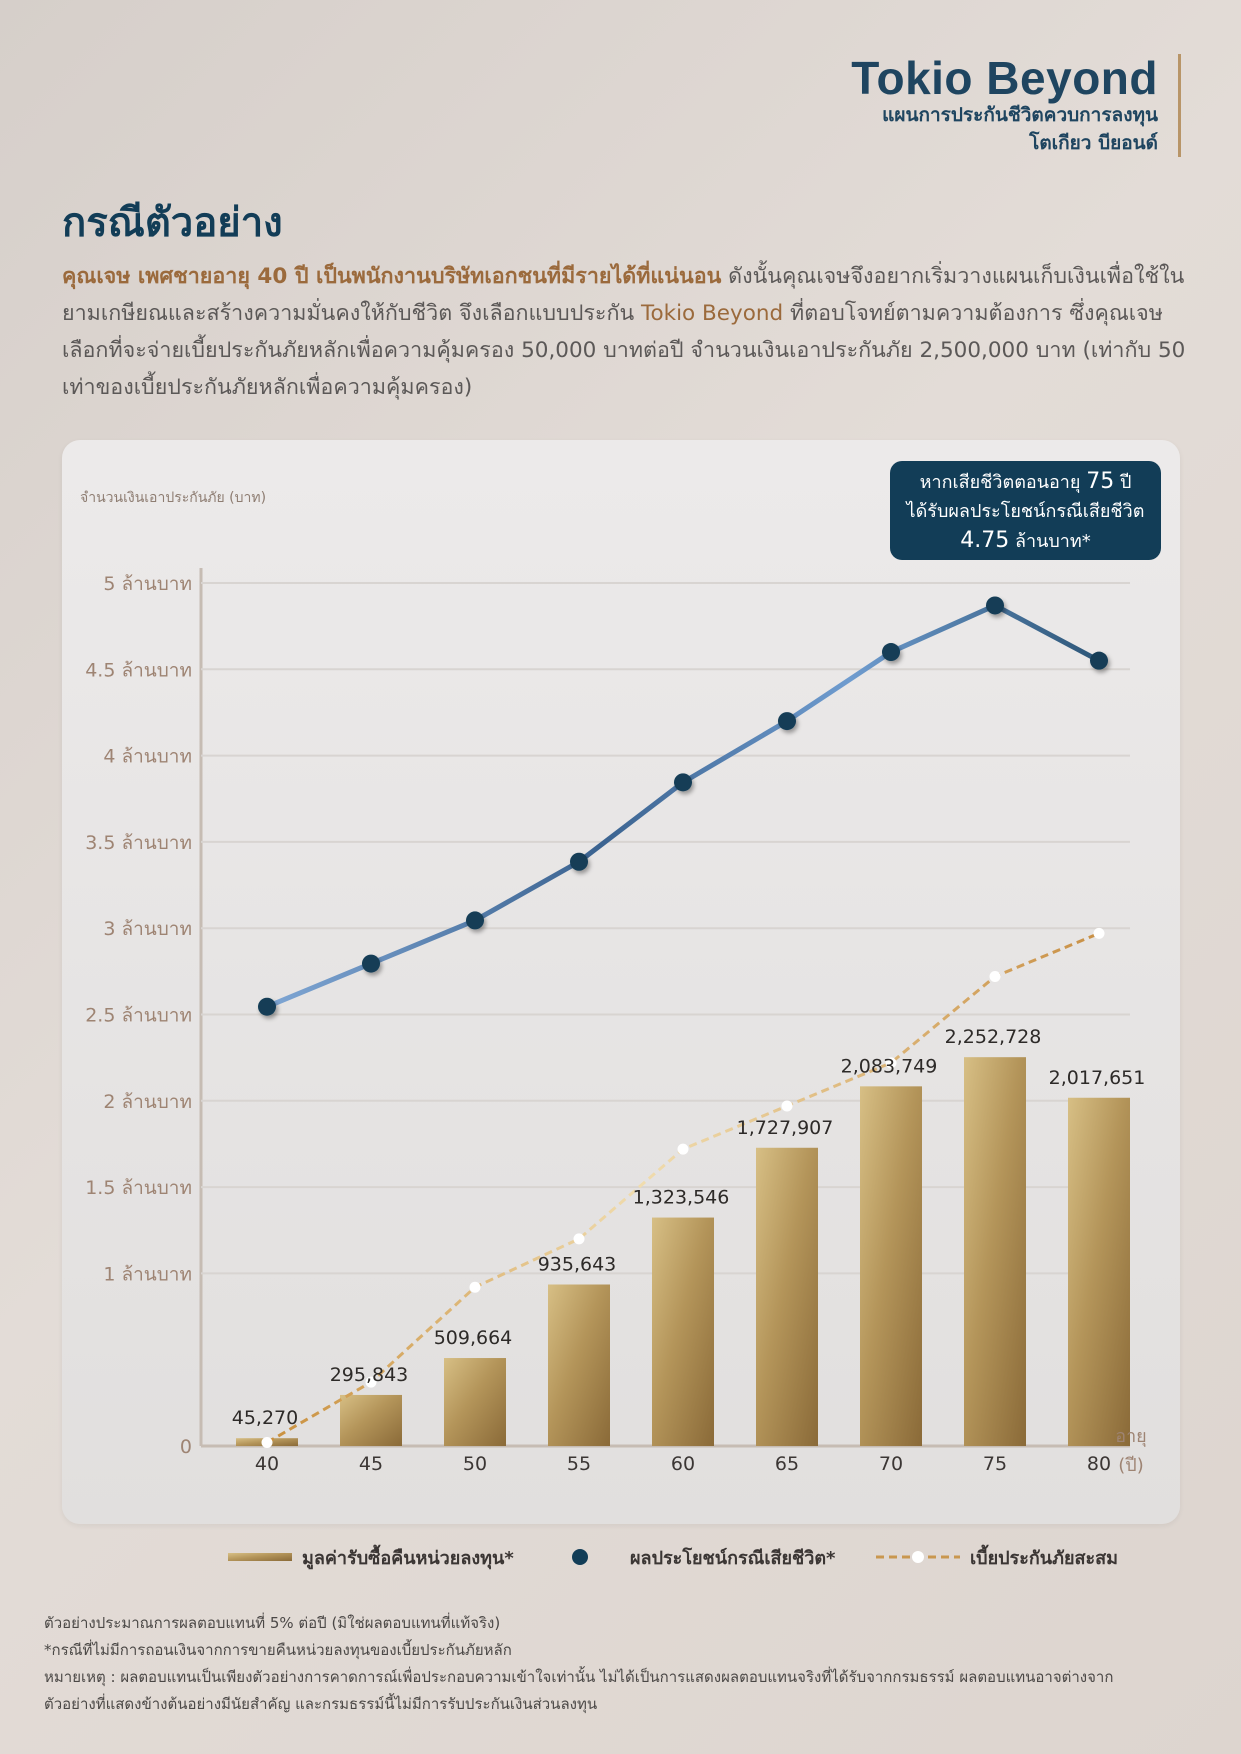  I want to click on bar-value-label: 1,323,546, so click(681, 1198).